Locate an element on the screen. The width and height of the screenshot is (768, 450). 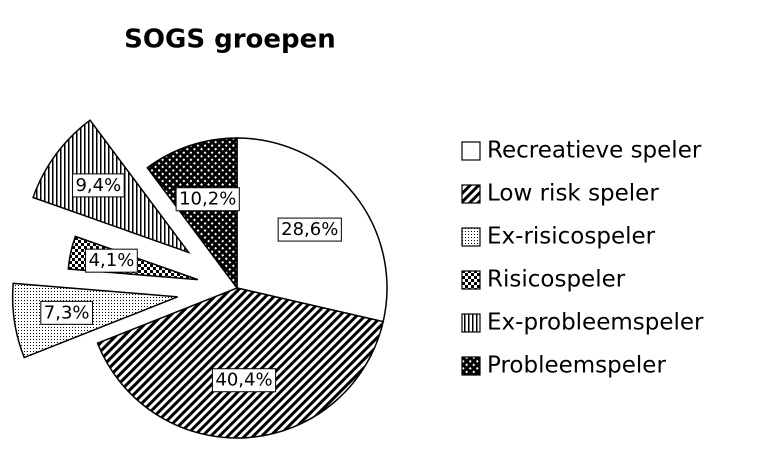
chart-title: SOGS groepen is located at coordinates (230, 40).